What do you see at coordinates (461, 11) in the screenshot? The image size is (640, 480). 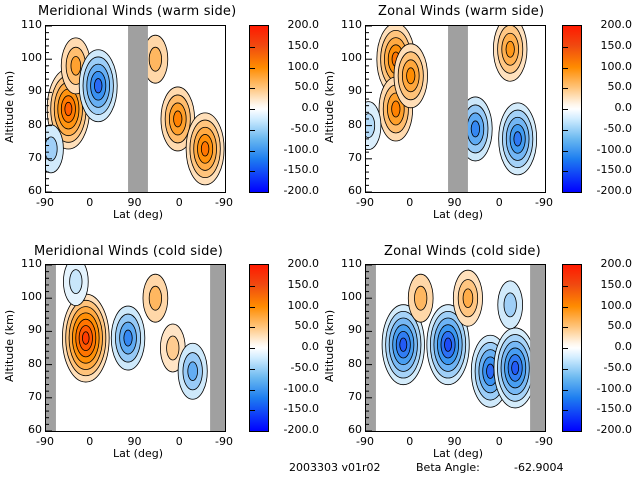 I see `chart-title: Zonal Winds (warm side)` at bounding box center [461, 11].